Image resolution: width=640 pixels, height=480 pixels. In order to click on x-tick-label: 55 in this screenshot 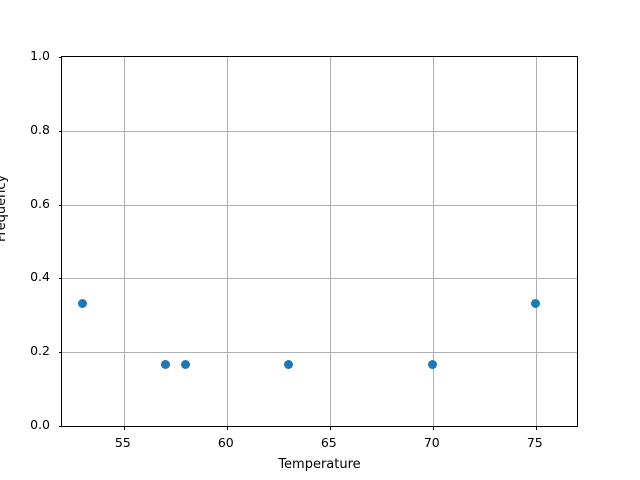, I will do `click(122, 442)`.